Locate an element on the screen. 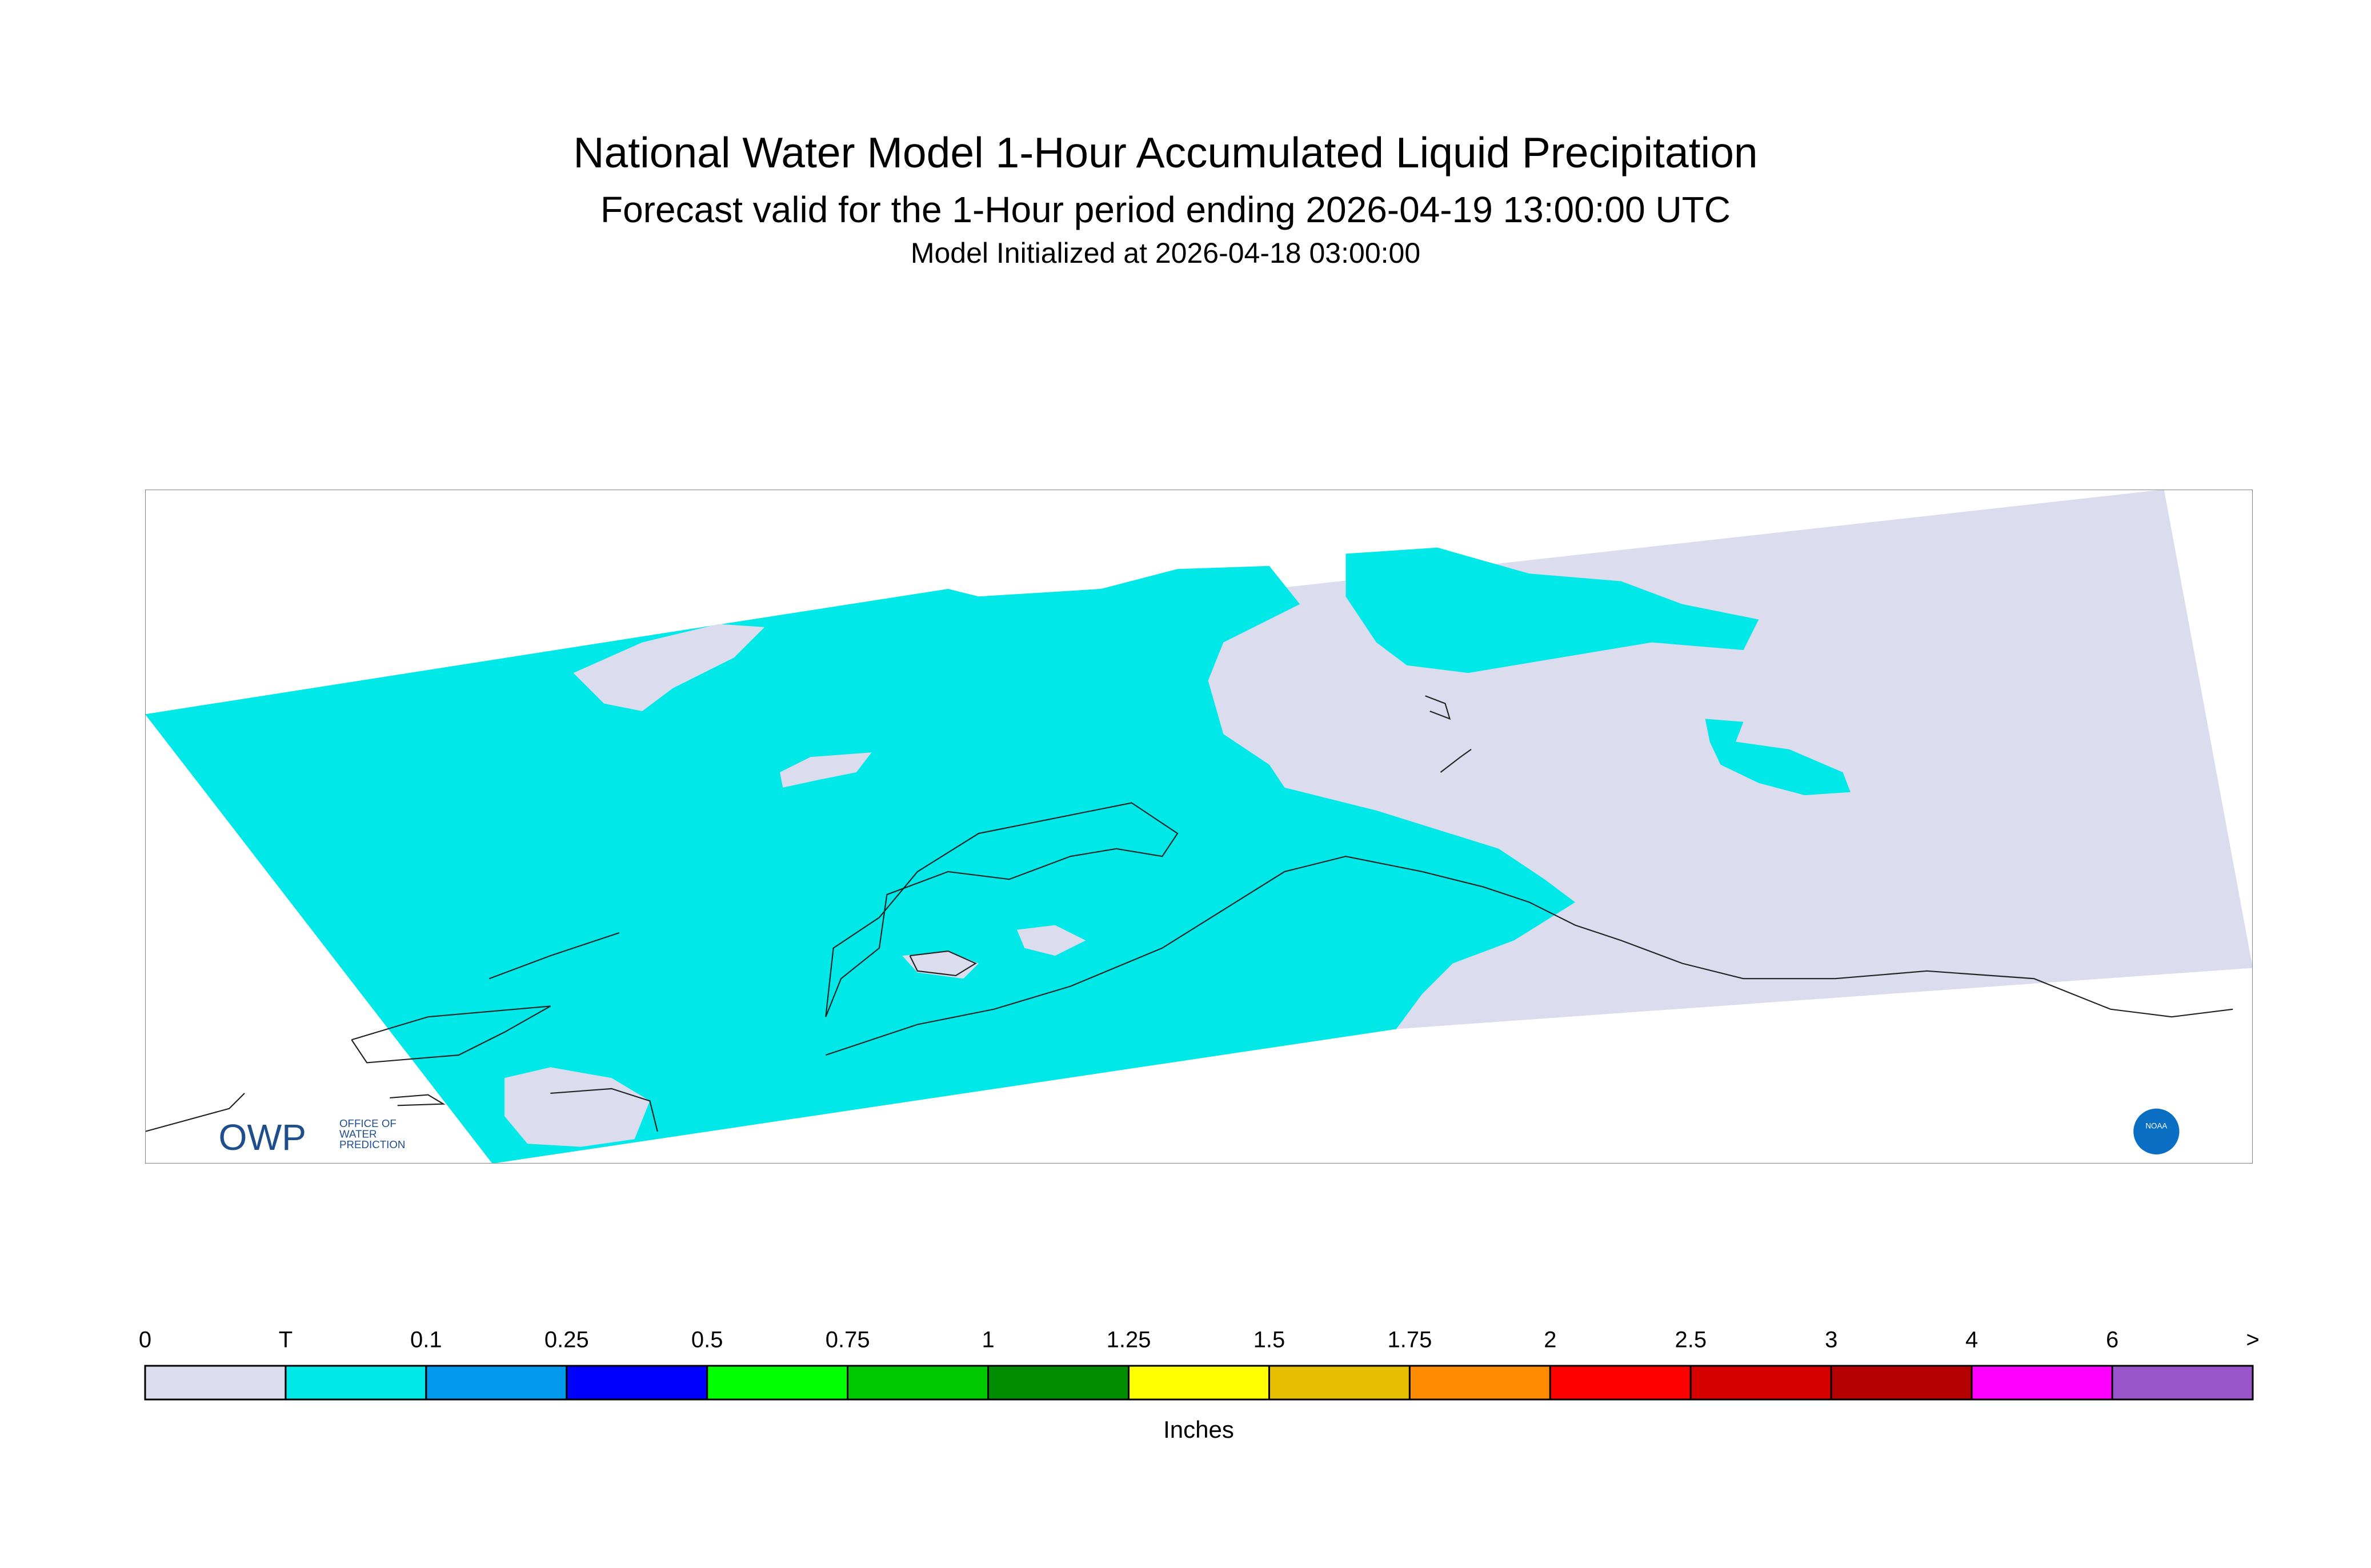  owp-logo-line: OFFICE OF is located at coordinates (367, 1123).